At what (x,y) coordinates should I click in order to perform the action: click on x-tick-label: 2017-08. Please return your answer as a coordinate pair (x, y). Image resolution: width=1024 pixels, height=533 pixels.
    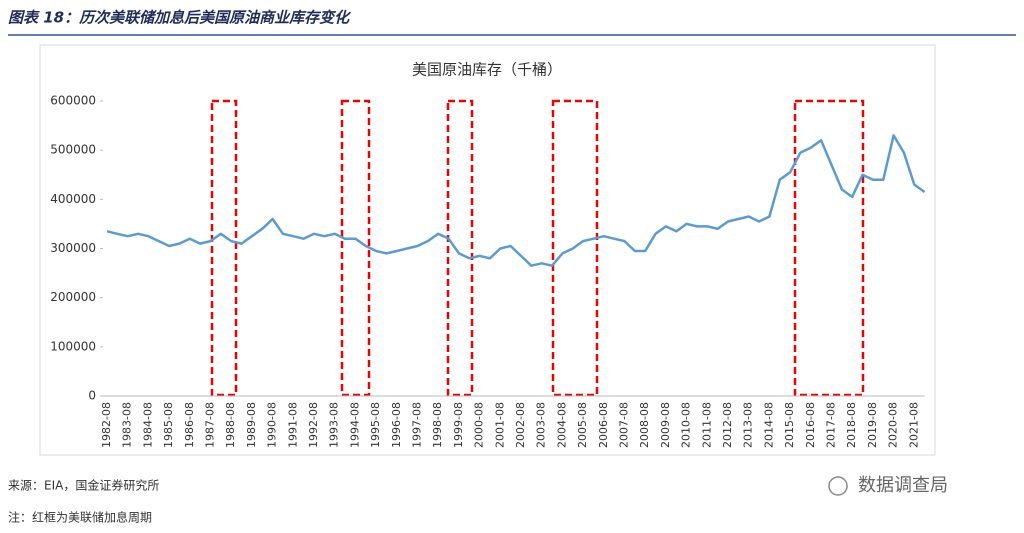
    Looking at the image, I should click on (831, 425).